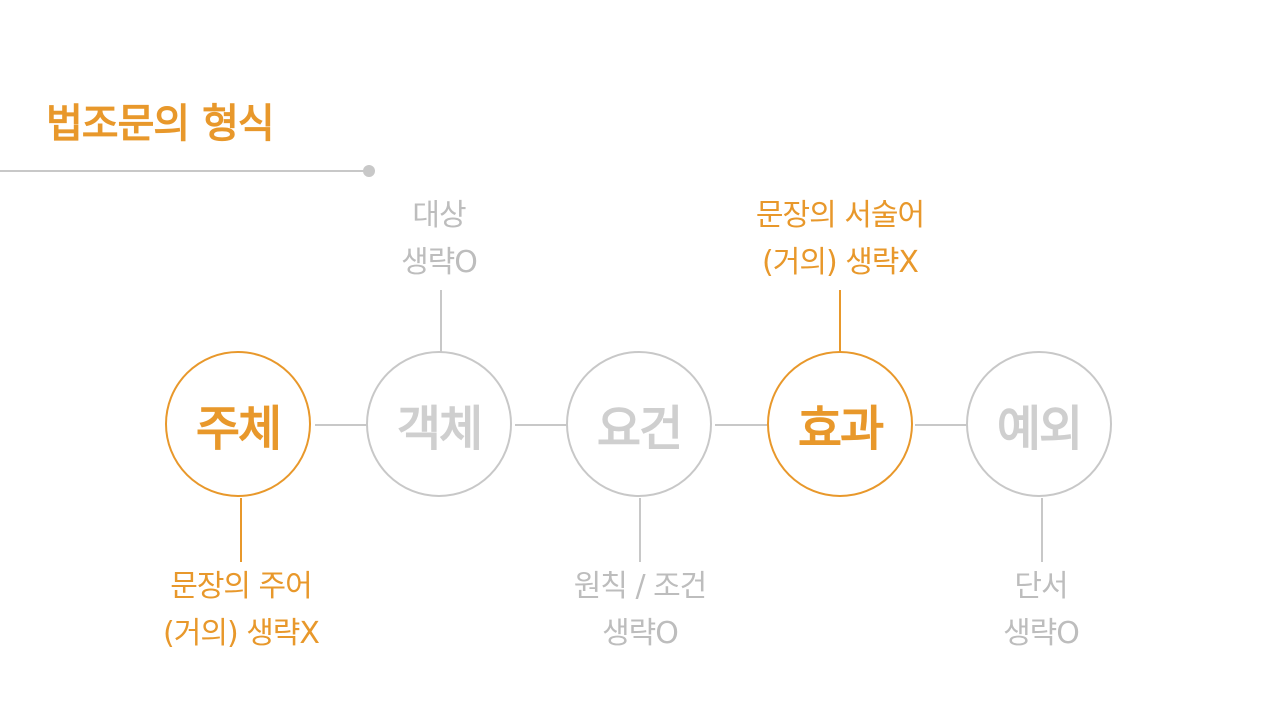  What do you see at coordinates (640, 586) in the screenshot?
I see `caption-line: 원칙 / 조건` at bounding box center [640, 586].